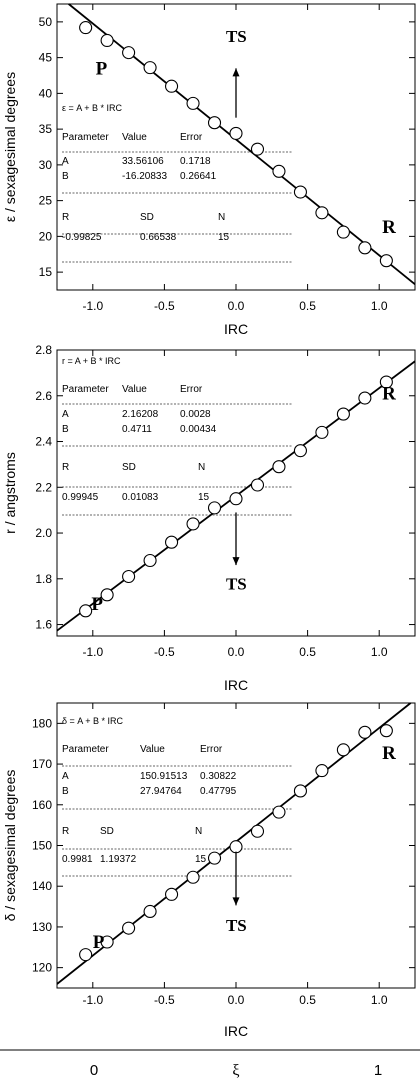  What do you see at coordinates (43, 350) in the screenshot?
I see `y-tick-label: 2.8` at bounding box center [43, 350].